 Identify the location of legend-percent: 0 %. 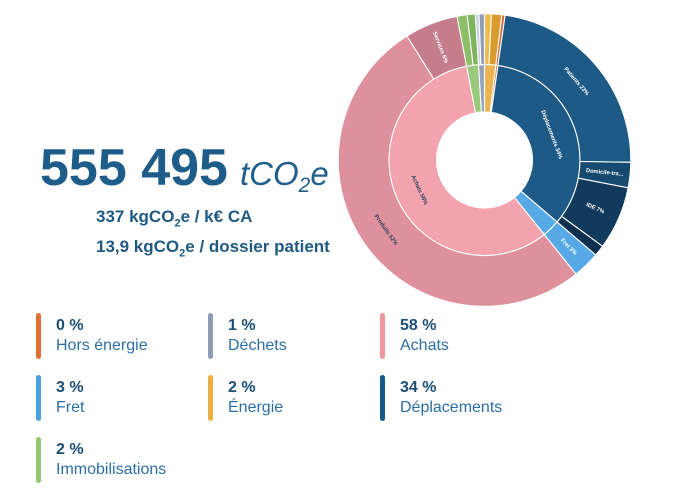
(70, 325).